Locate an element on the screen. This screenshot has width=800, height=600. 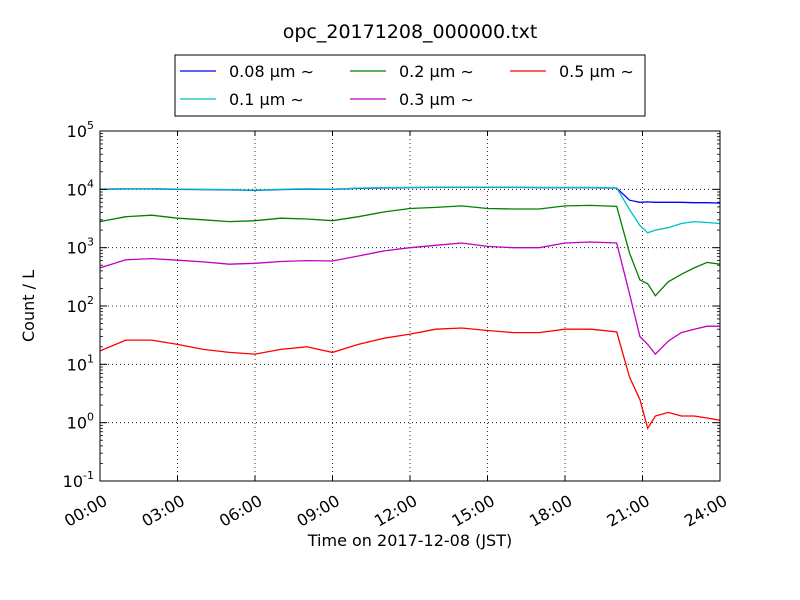
y-tick-exponent: 2 is located at coordinates (90, 300).